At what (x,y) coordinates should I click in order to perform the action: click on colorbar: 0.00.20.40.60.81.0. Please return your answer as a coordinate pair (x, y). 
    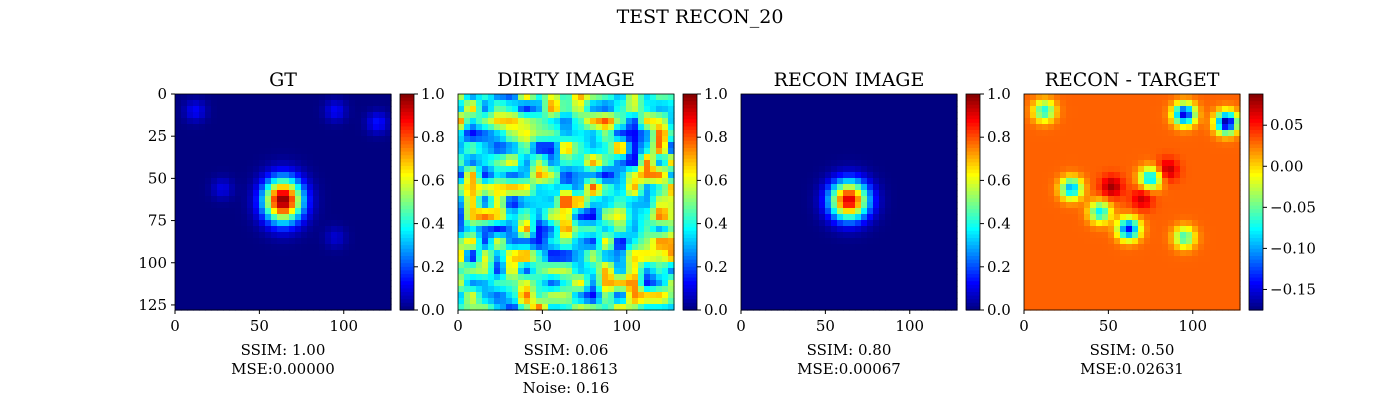
    Looking at the image, I should click on (422, 202).